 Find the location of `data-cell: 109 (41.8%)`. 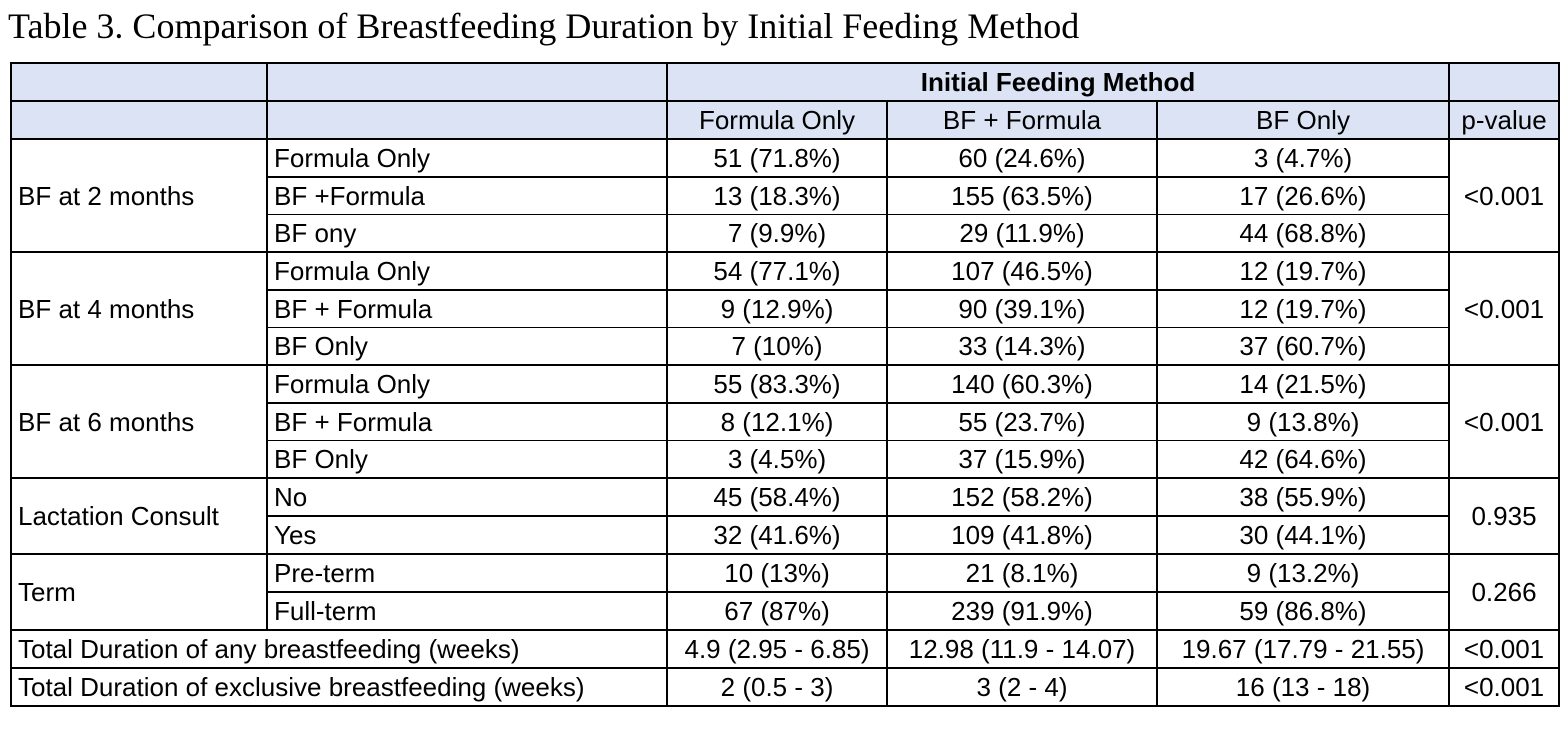

data-cell: 109 (41.8%) is located at coordinates (1022, 535).